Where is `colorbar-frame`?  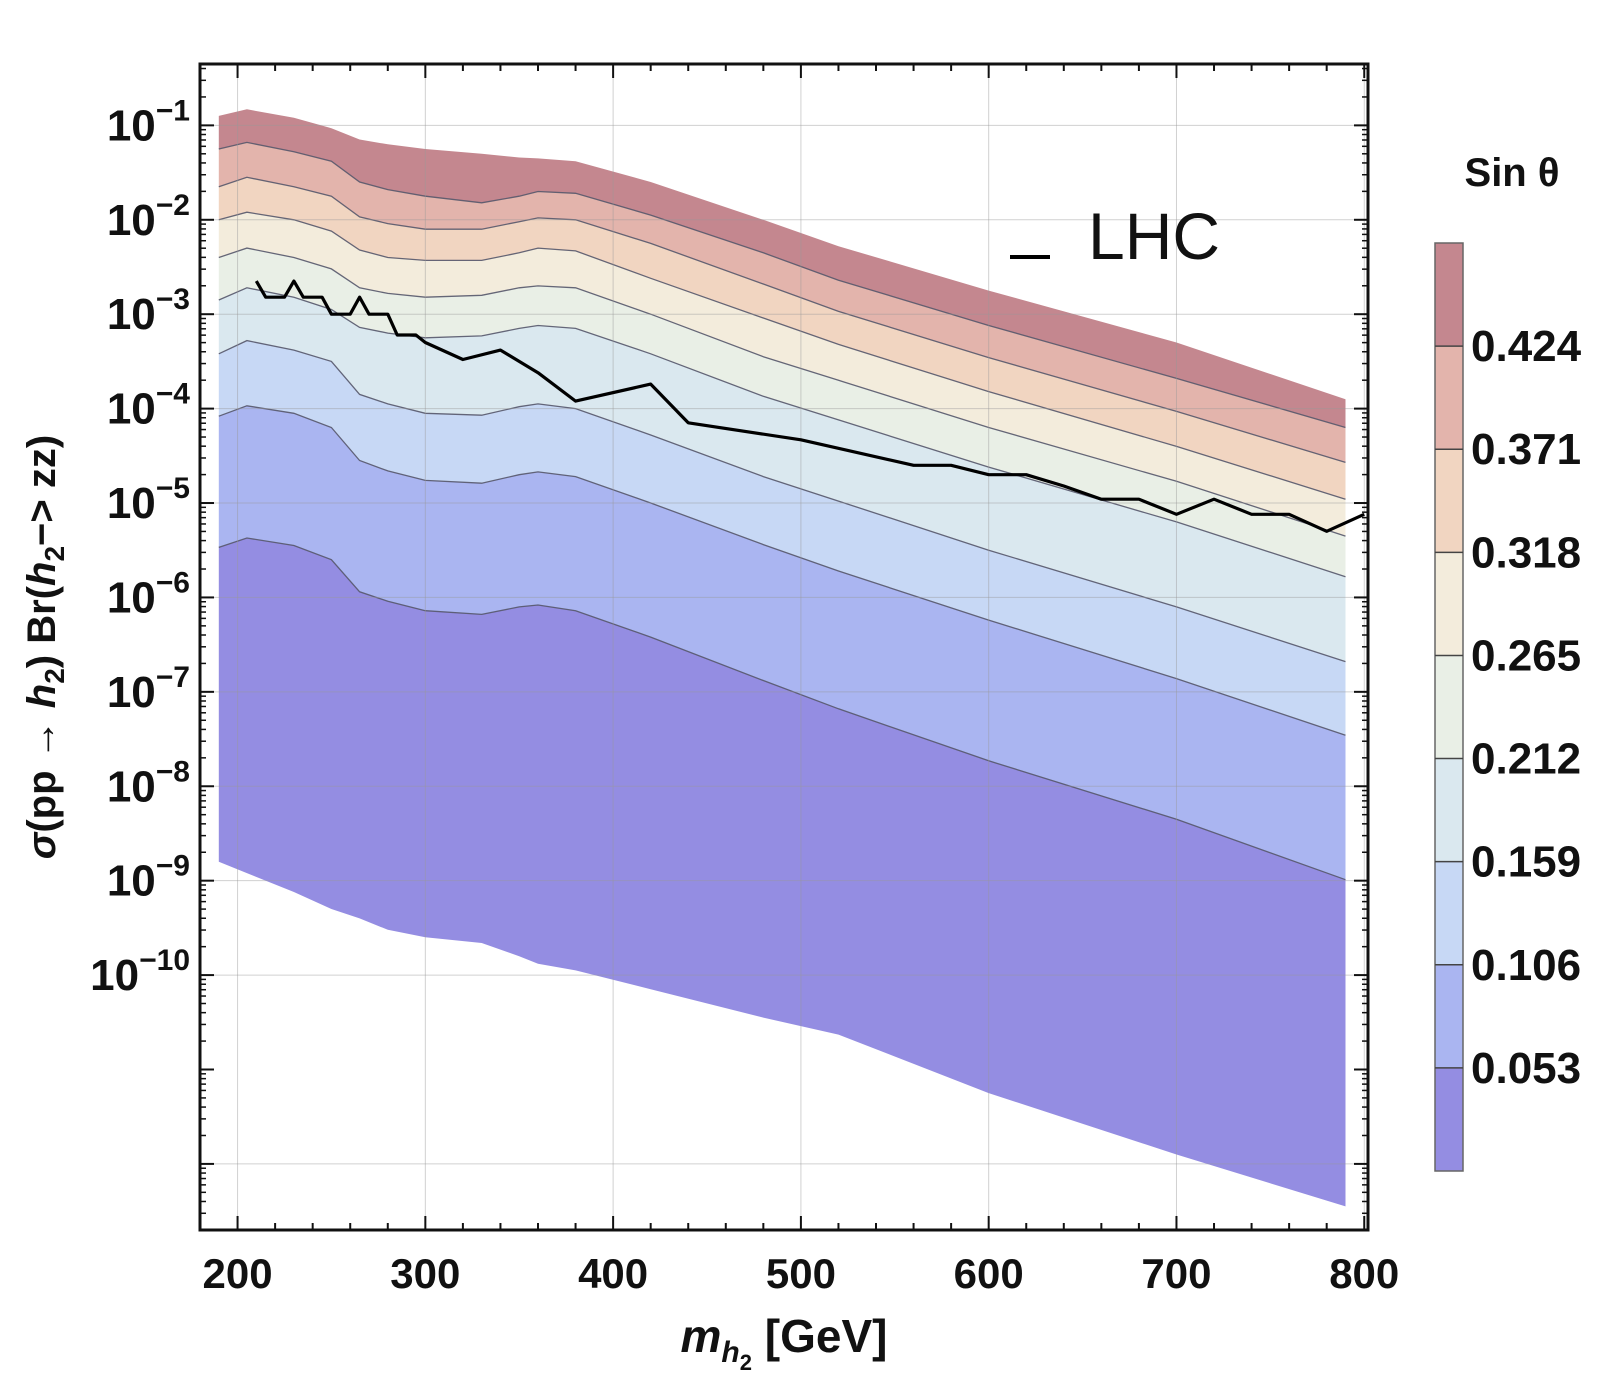 colorbar-frame is located at coordinates (1449, 707).